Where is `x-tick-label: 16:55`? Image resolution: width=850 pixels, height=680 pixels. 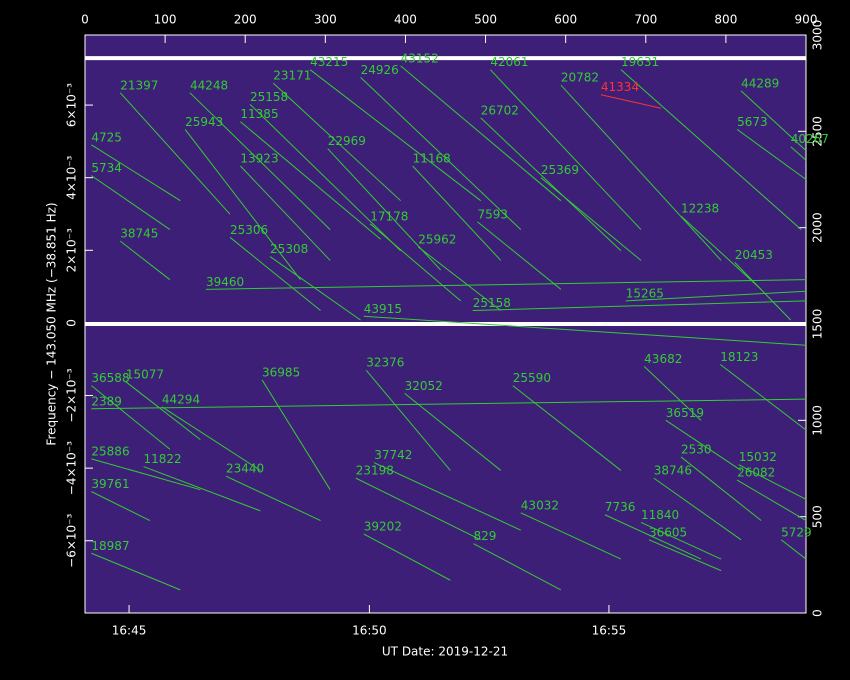 x-tick-label: 16:55 is located at coordinates (609, 631).